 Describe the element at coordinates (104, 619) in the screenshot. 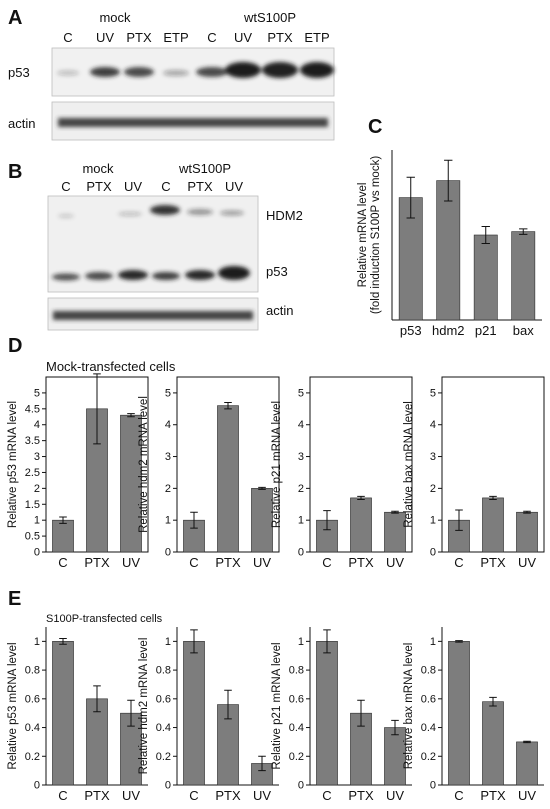

I see `panel-e-subtitle: S100P-transfected cells` at that location.